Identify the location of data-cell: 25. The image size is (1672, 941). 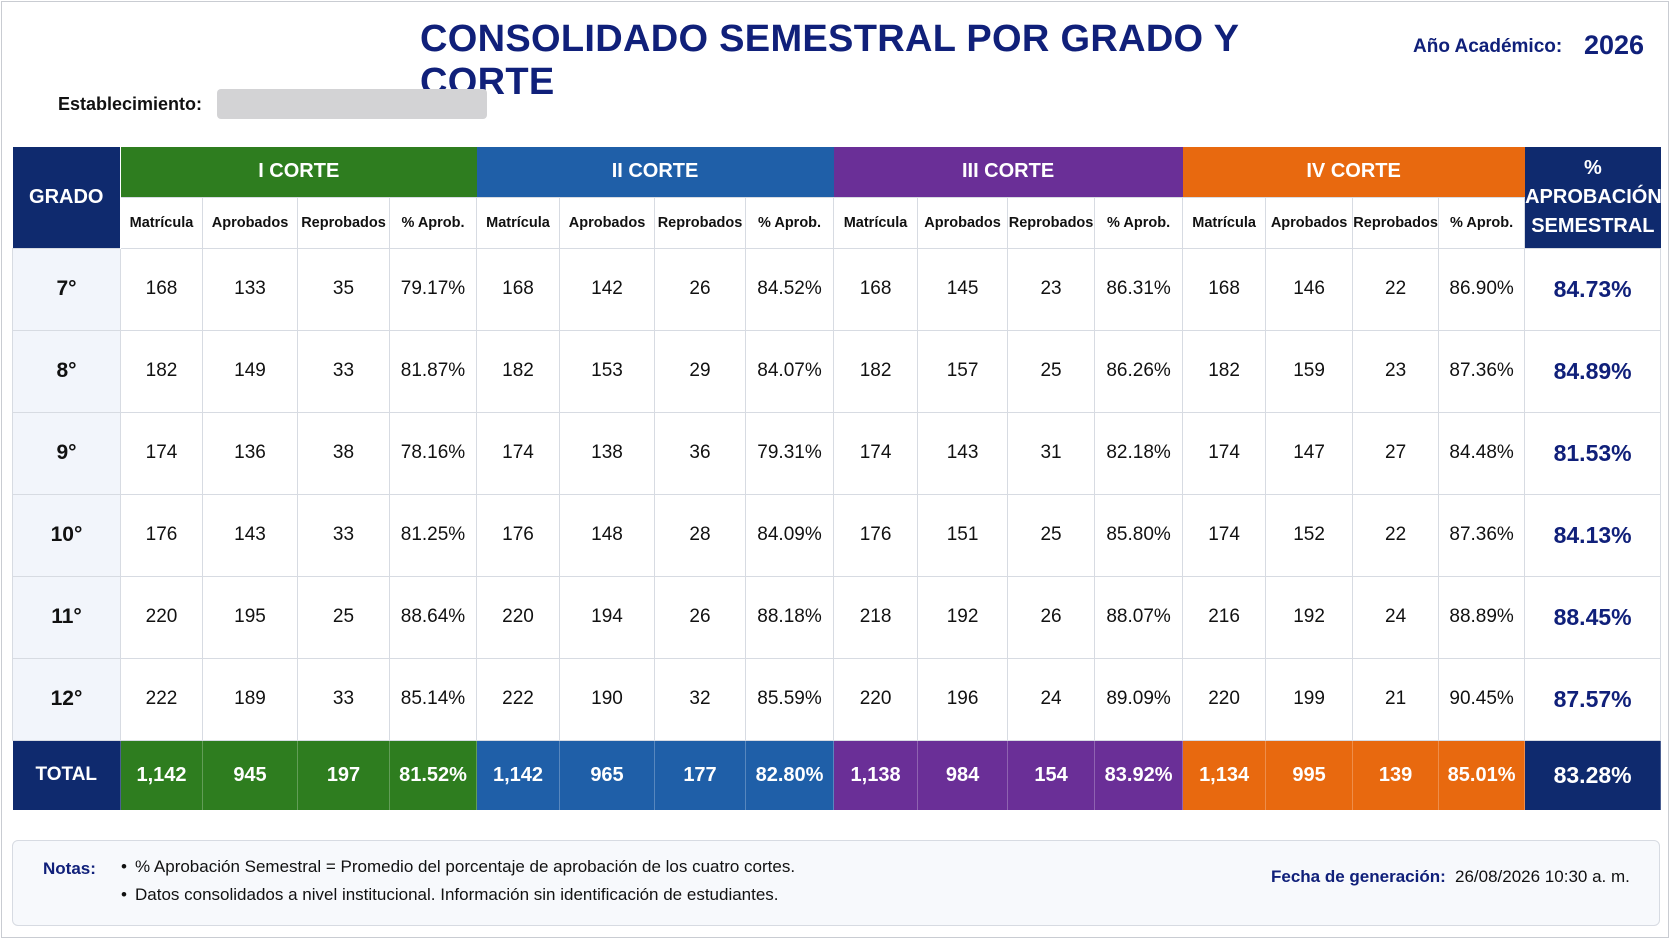
(1051, 535).